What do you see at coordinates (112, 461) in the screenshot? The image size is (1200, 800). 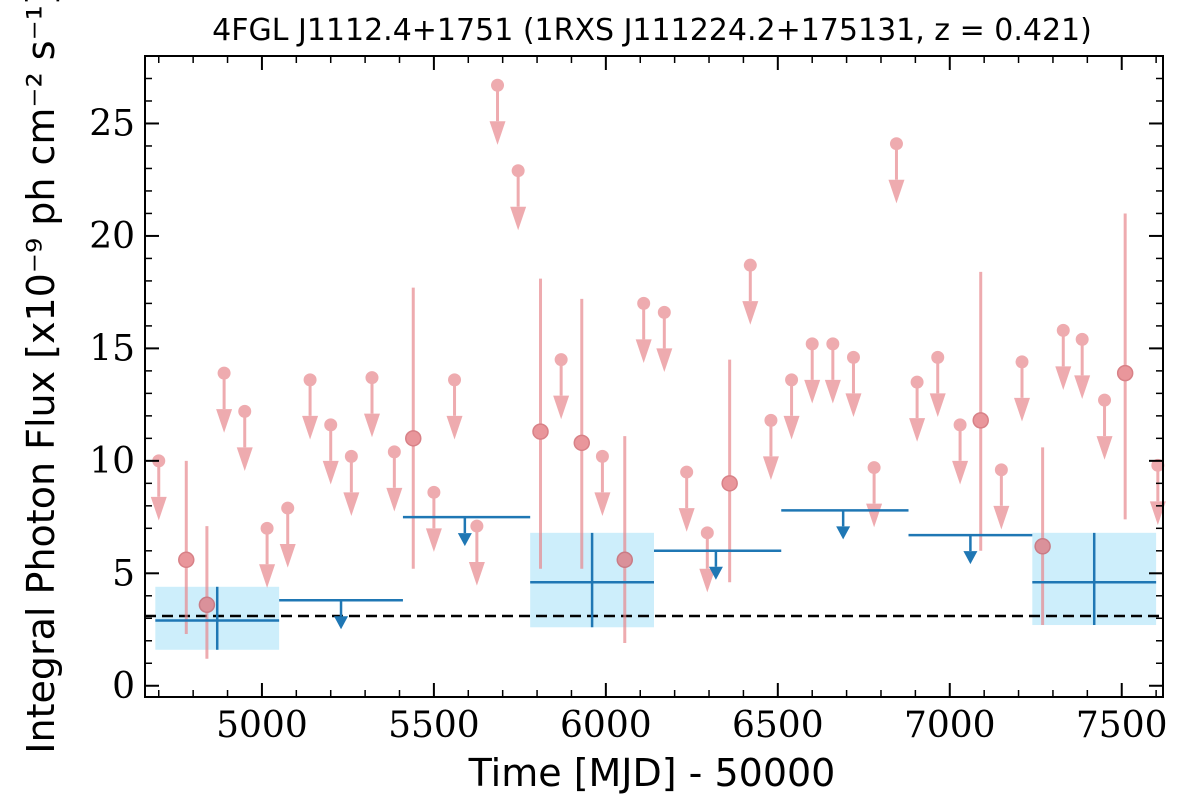 I see `y-tick-label: 10` at bounding box center [112, 461].